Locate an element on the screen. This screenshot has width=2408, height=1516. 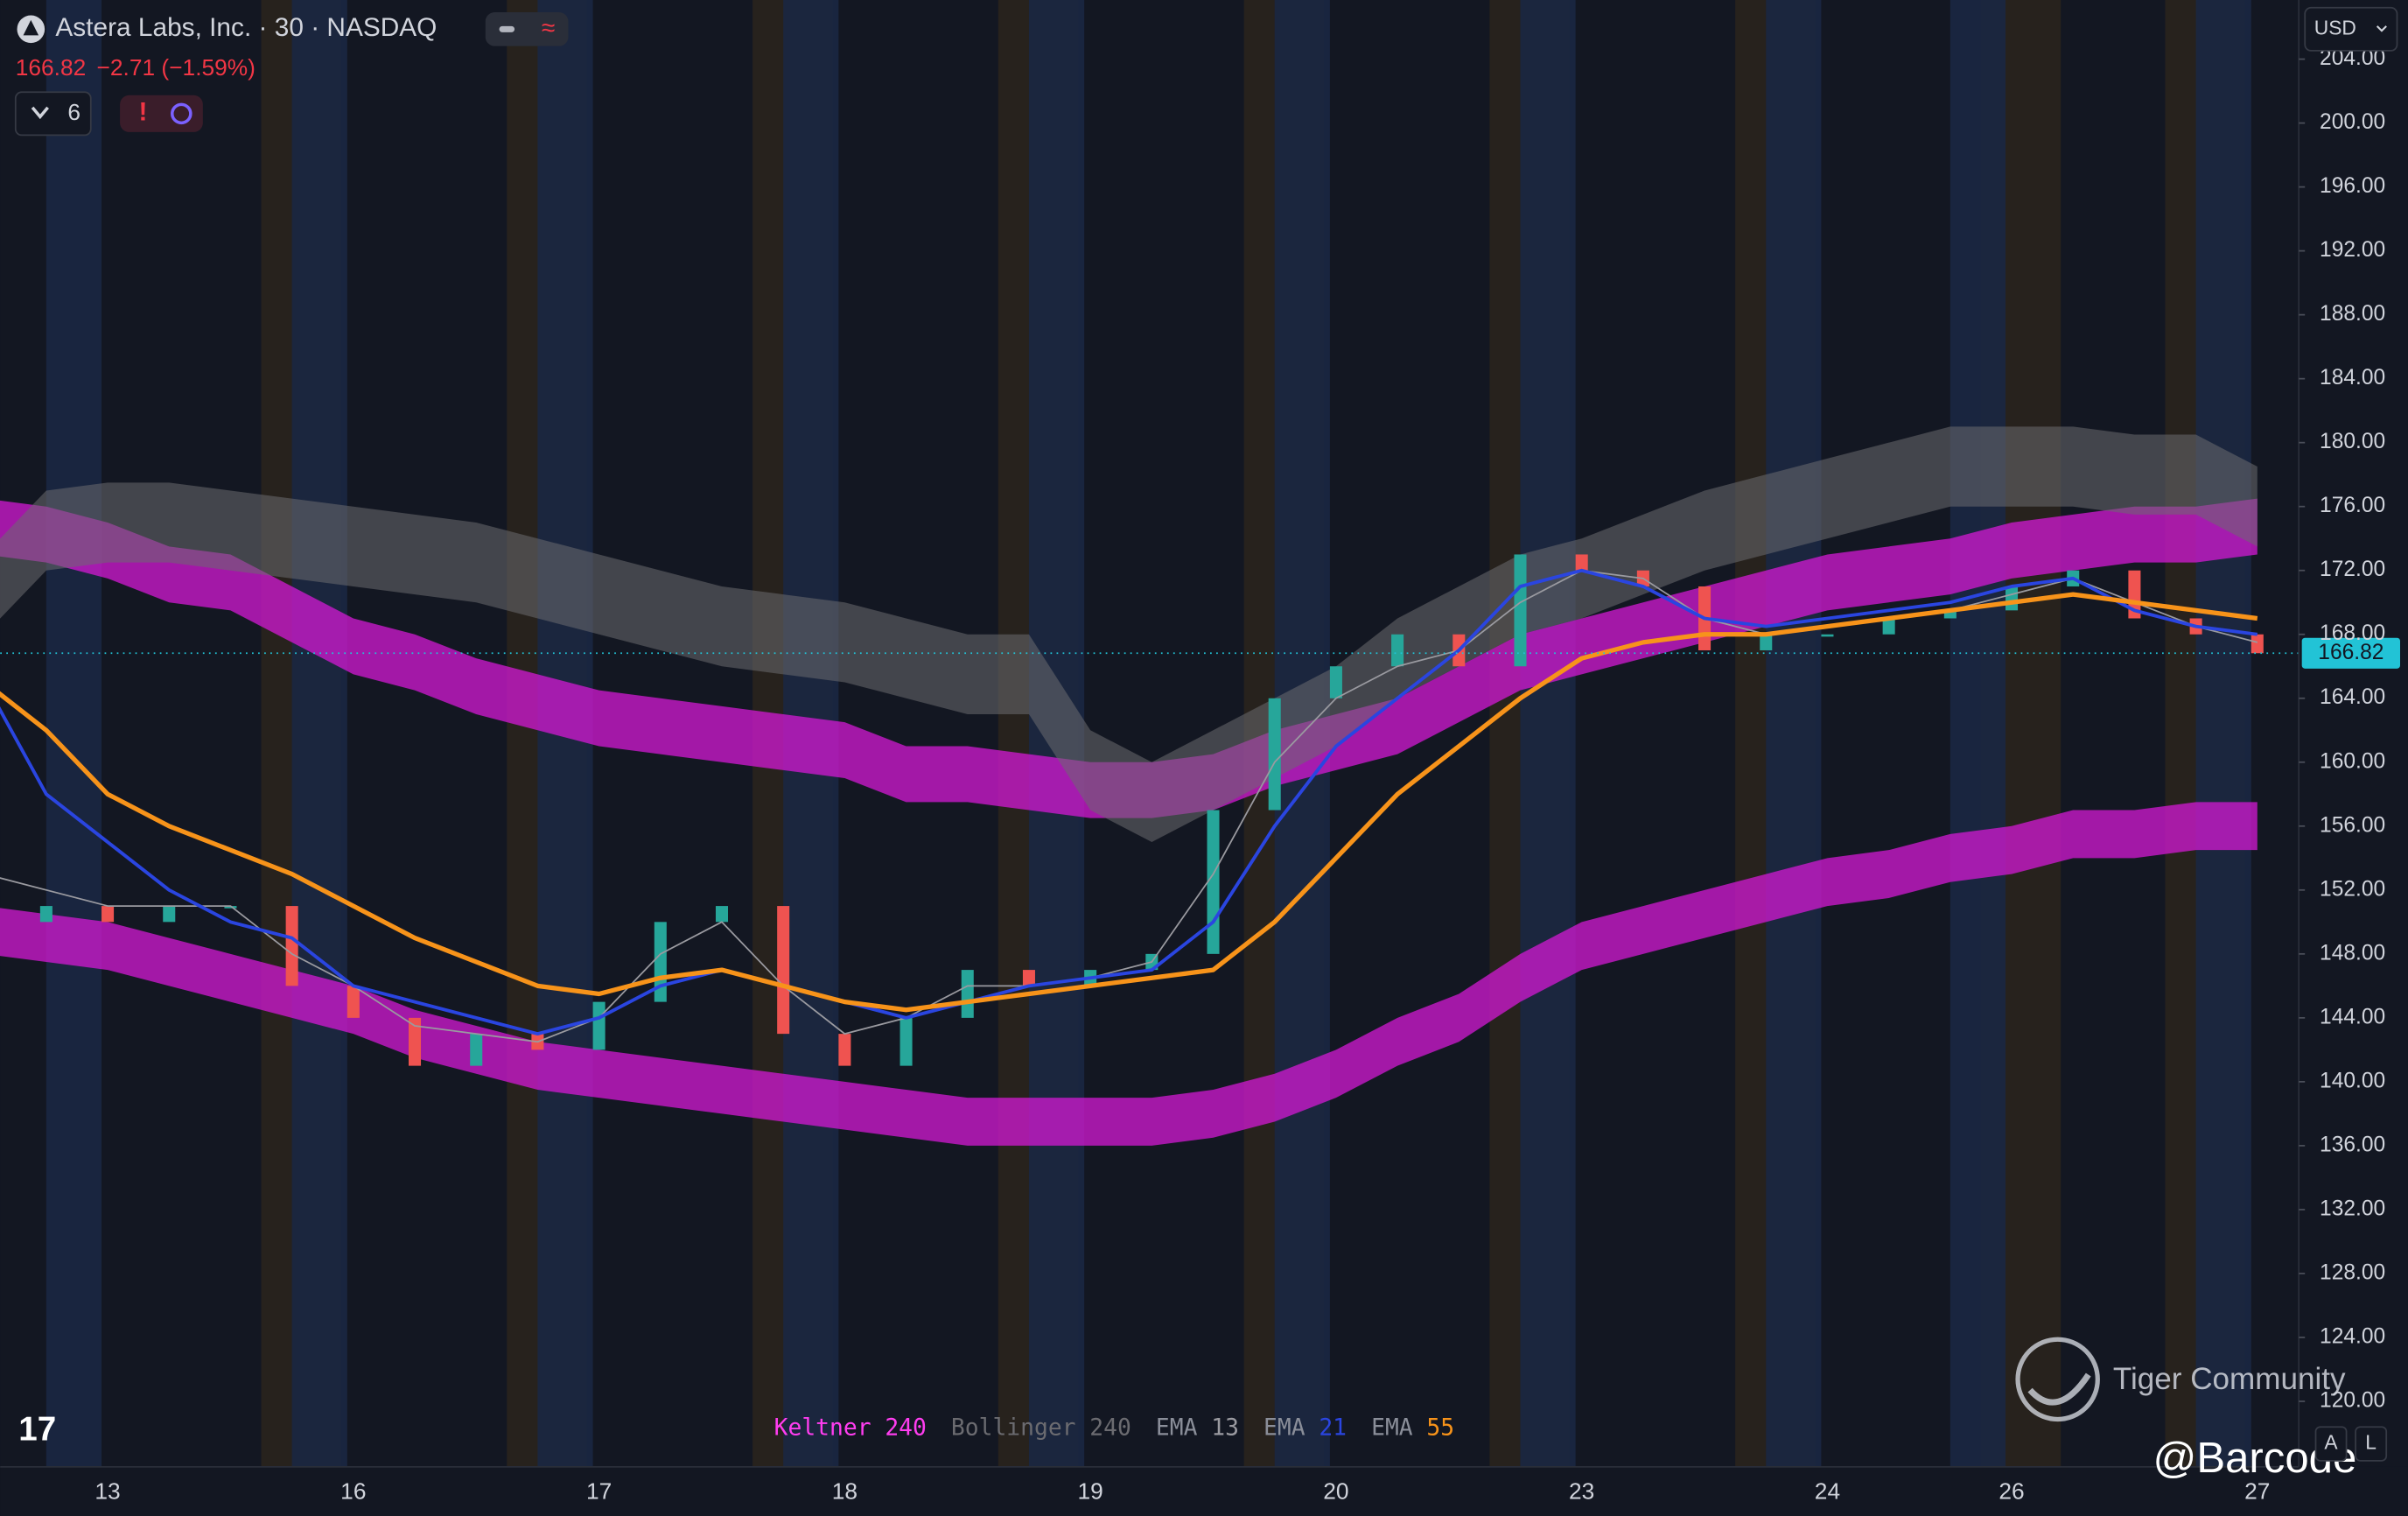
status-pill is located at coordinates (527, 29).